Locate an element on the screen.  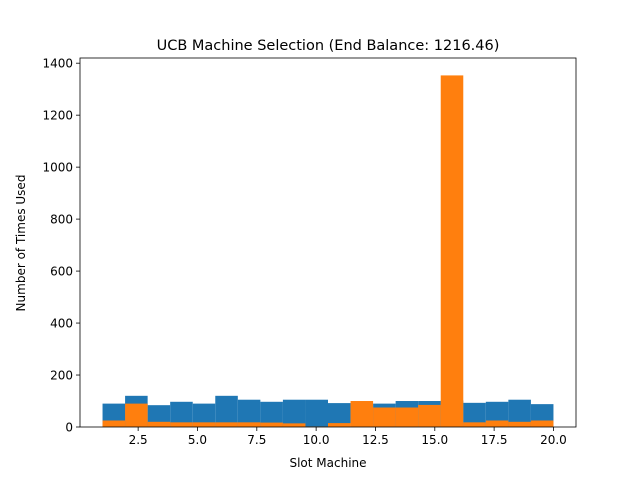
y-tick-label: 1400 is located at coordinates (57, 64).